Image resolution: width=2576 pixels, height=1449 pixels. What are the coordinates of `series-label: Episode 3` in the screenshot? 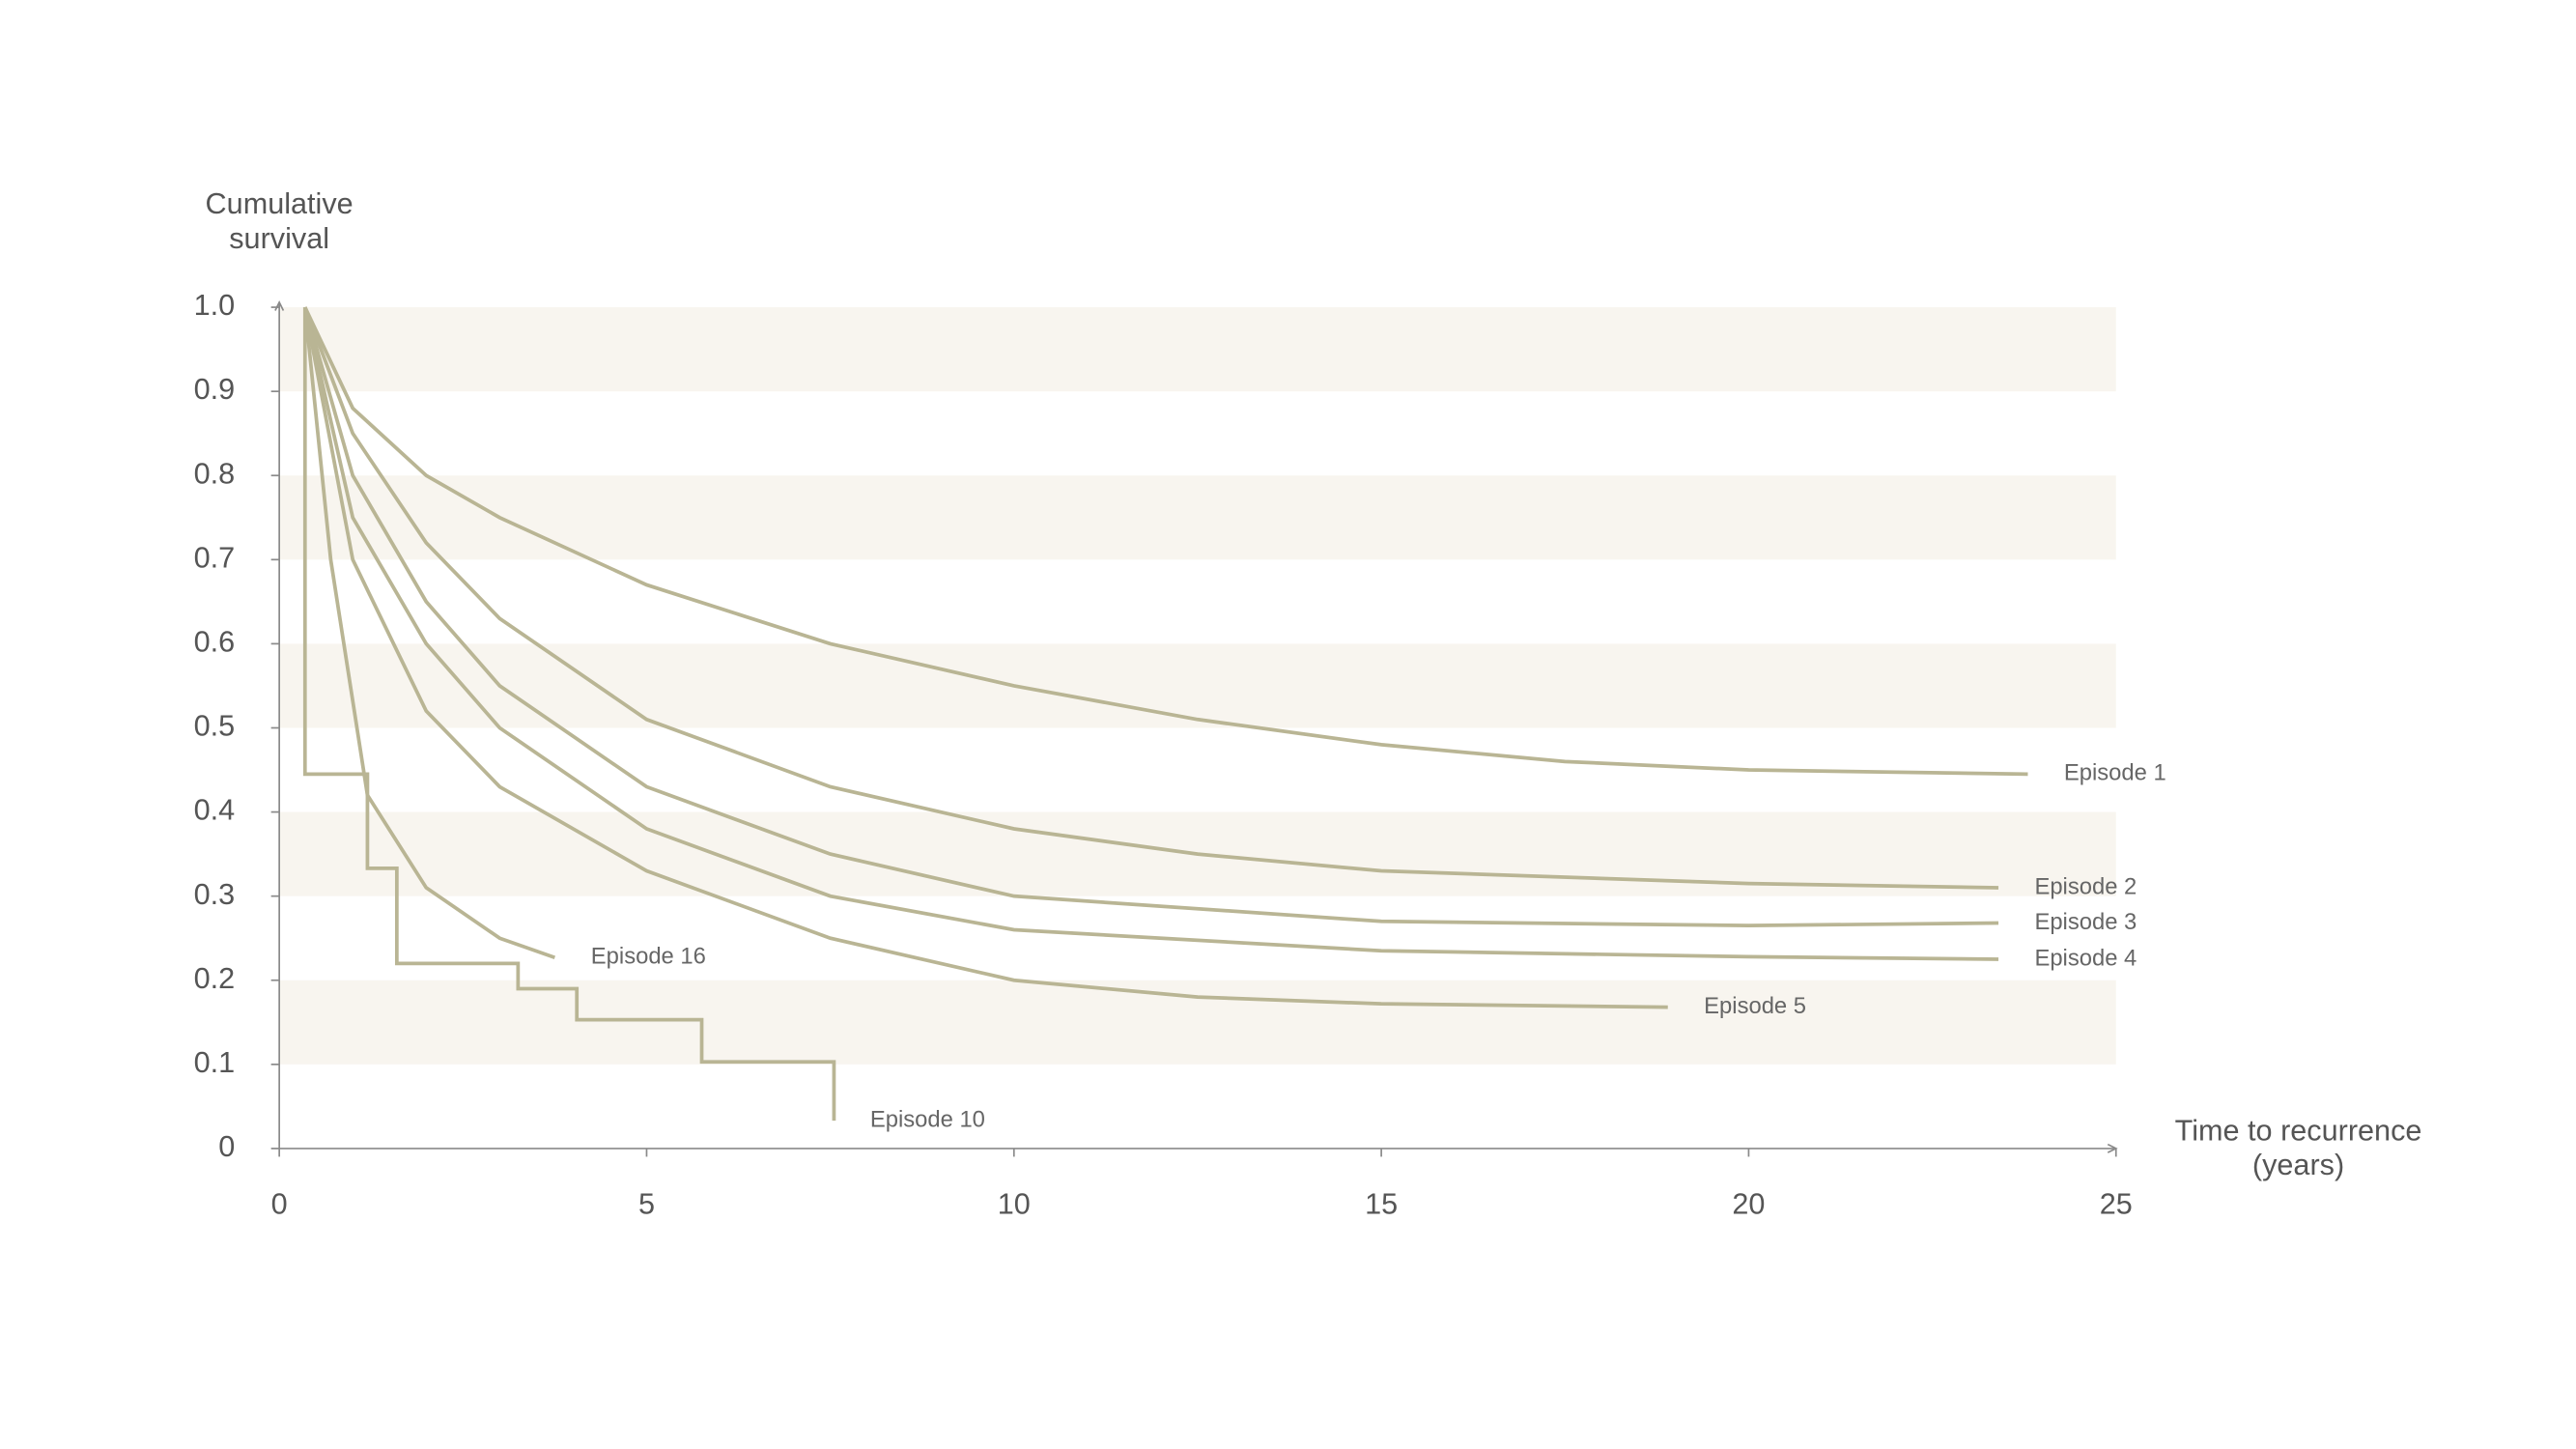 It's located at (2085, 922).